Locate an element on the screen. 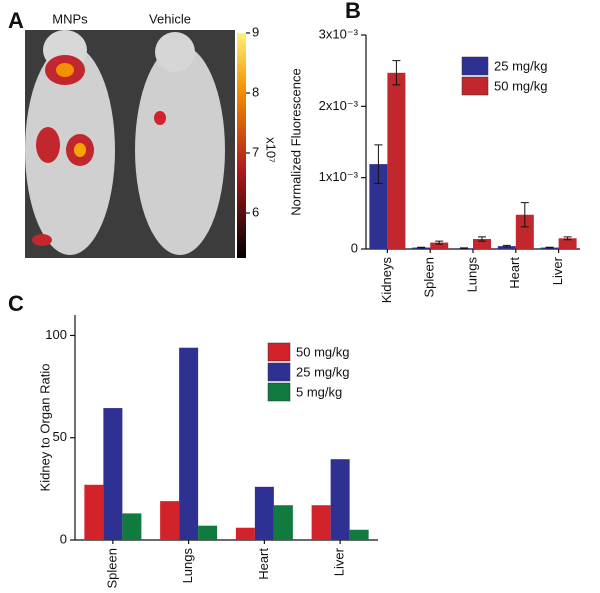 The width and height of the screenshot is (600, 593). colorbar-tick-label: 6 is located at coordinates (255, 211).